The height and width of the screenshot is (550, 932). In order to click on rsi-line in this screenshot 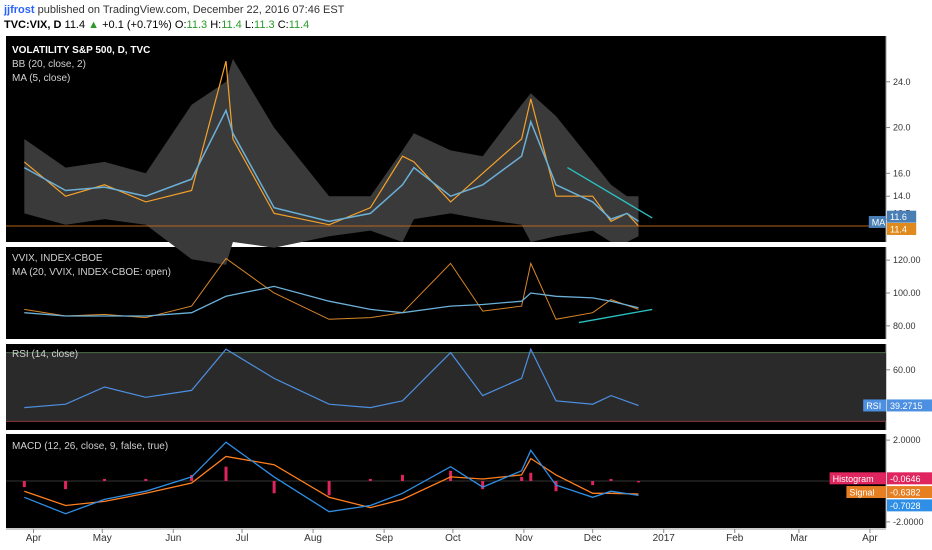, I will do `click(331, 378)`.